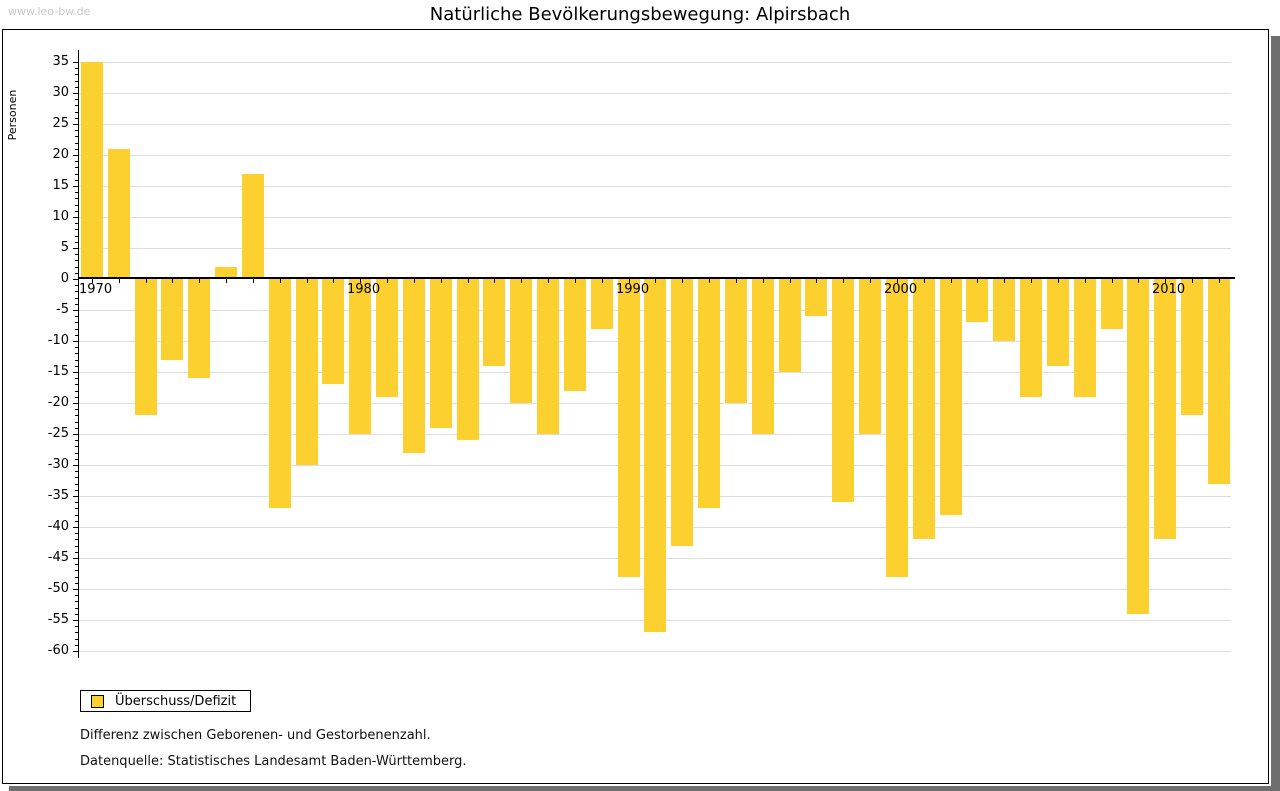 This screenshot has height=791, width=1280. Describe the element at coordinates (1219, 381) in the screenshot. I see `bar-2012` at that location.